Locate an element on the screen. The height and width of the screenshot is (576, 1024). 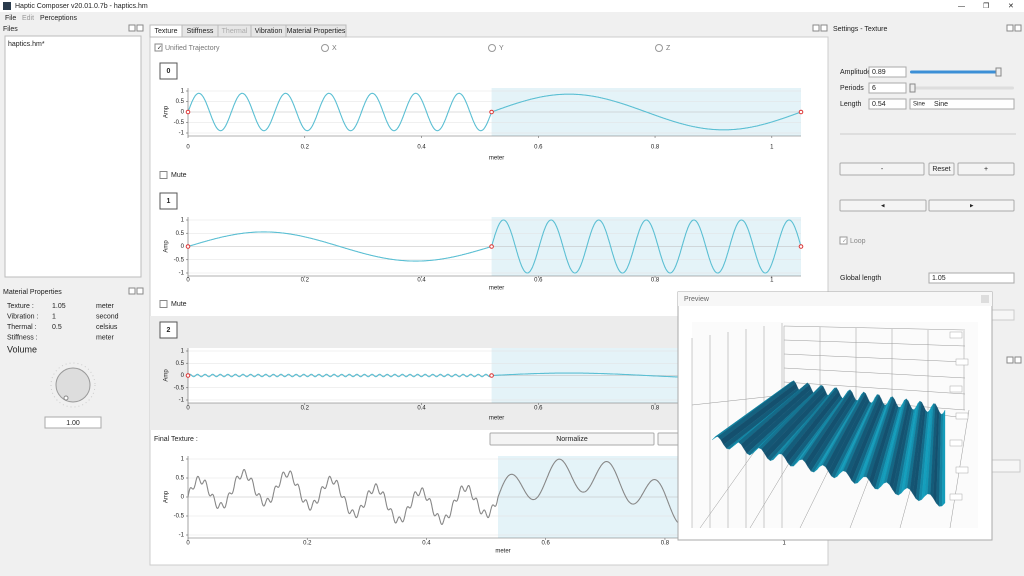
preview-title-bar is located at coordinates (835, 299).